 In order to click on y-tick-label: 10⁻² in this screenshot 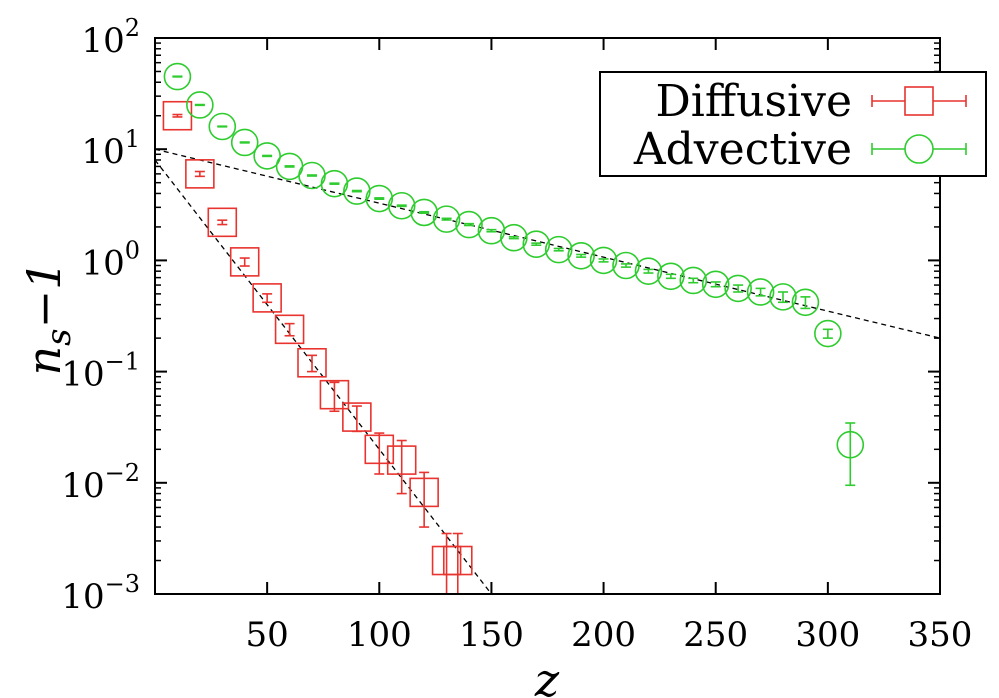, I will do `click(100, 482)`.